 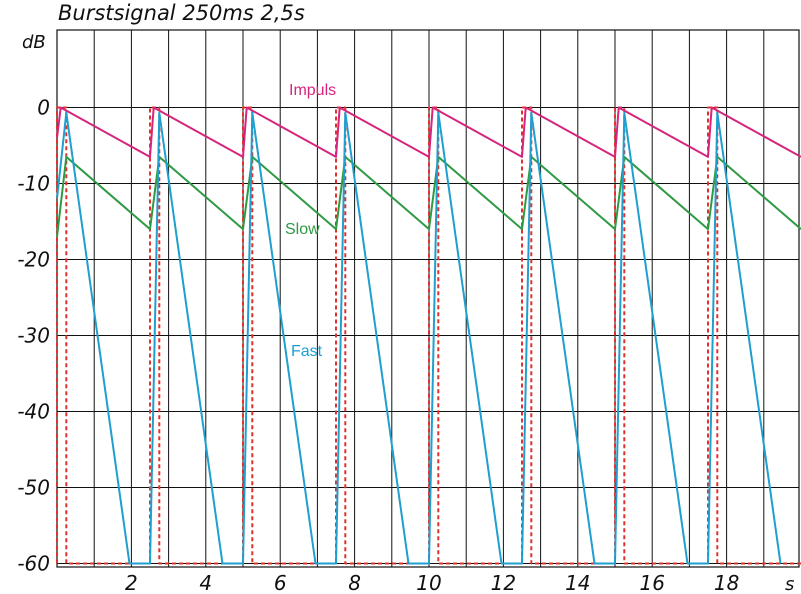 I want to click on y-tick--40: -40, so click(x=33, y=412).